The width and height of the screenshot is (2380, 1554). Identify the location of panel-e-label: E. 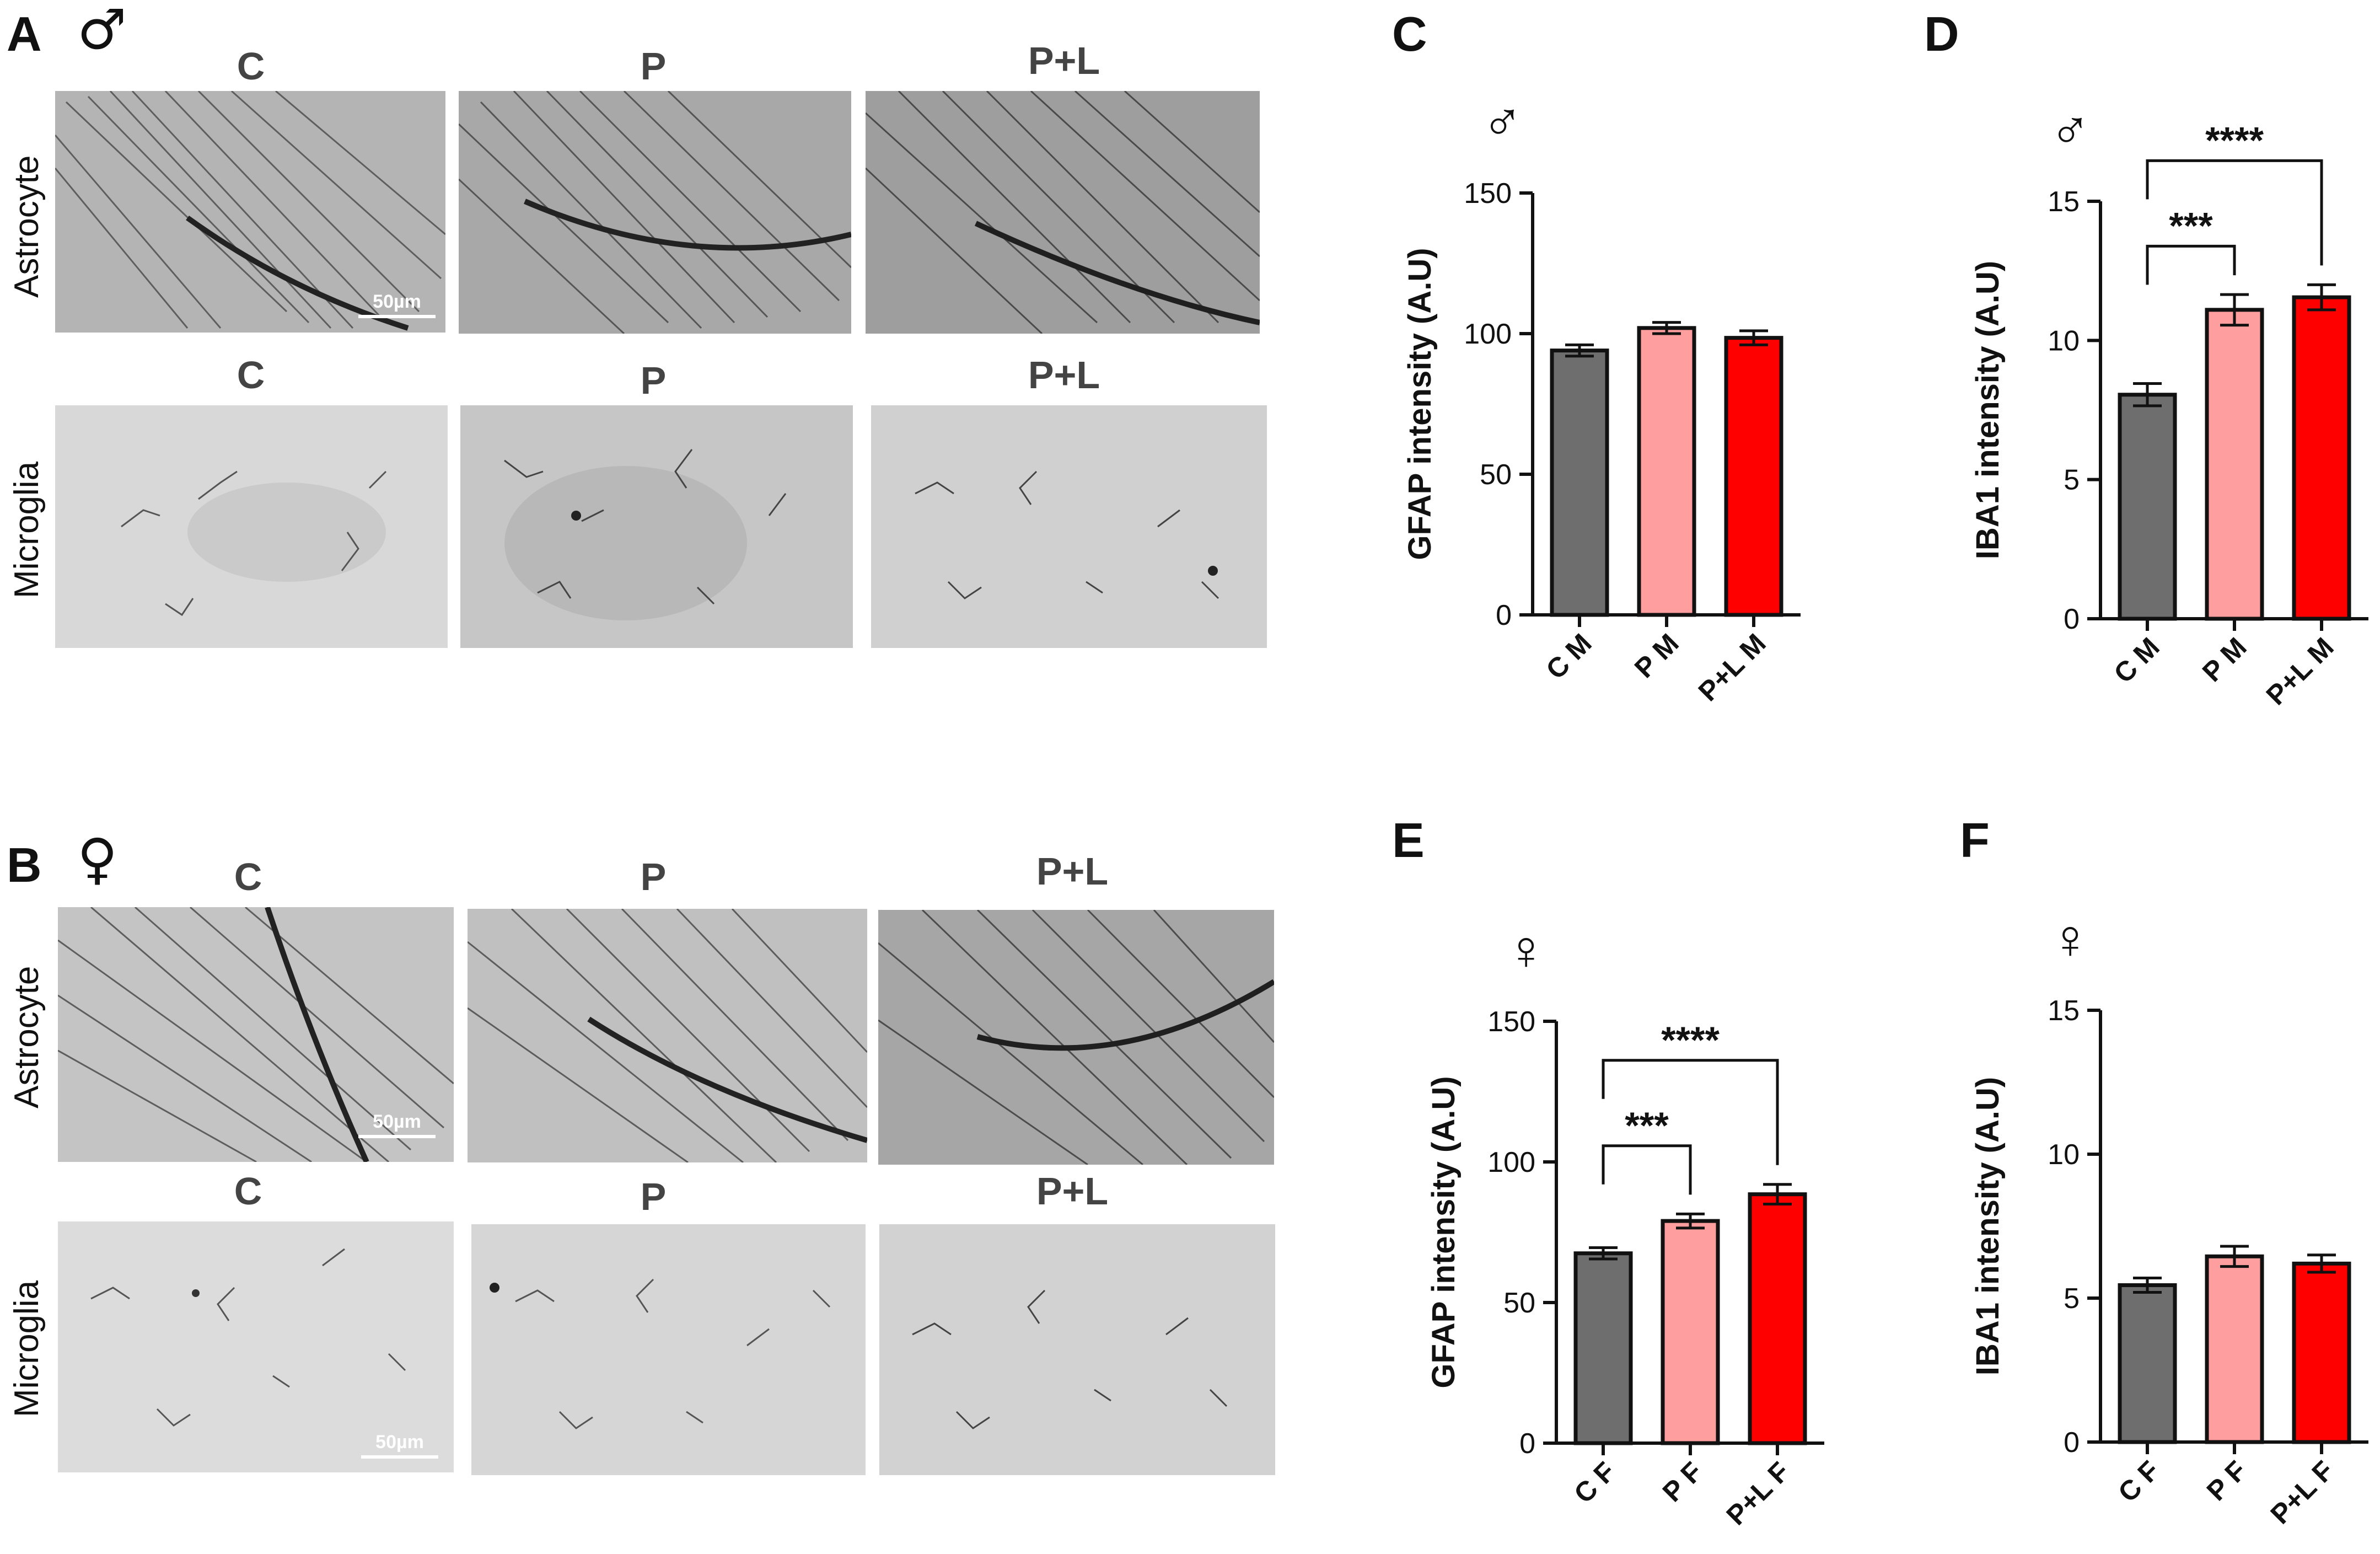
(1408, 840).